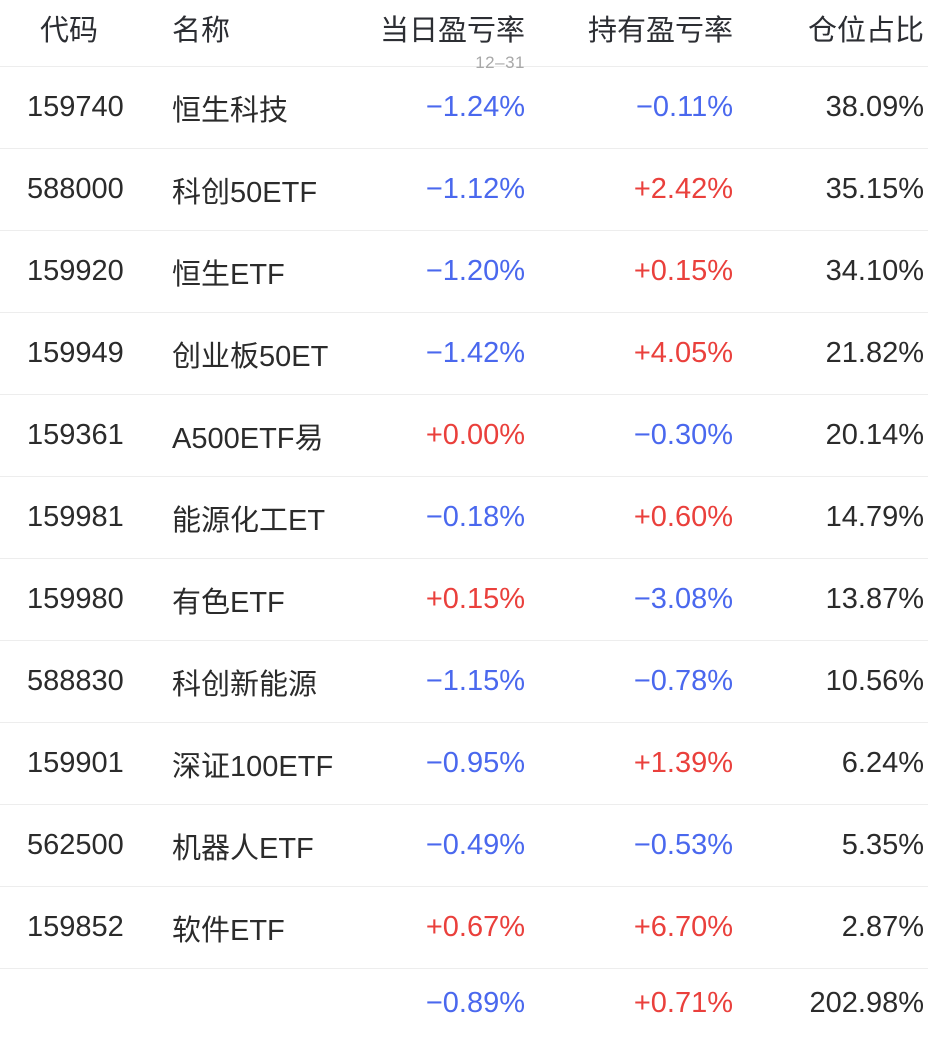 Image resolution: width=928 pixels, height=1038 pixels. I want to click on daily-pnl: −0.49%, so click(475, 845).